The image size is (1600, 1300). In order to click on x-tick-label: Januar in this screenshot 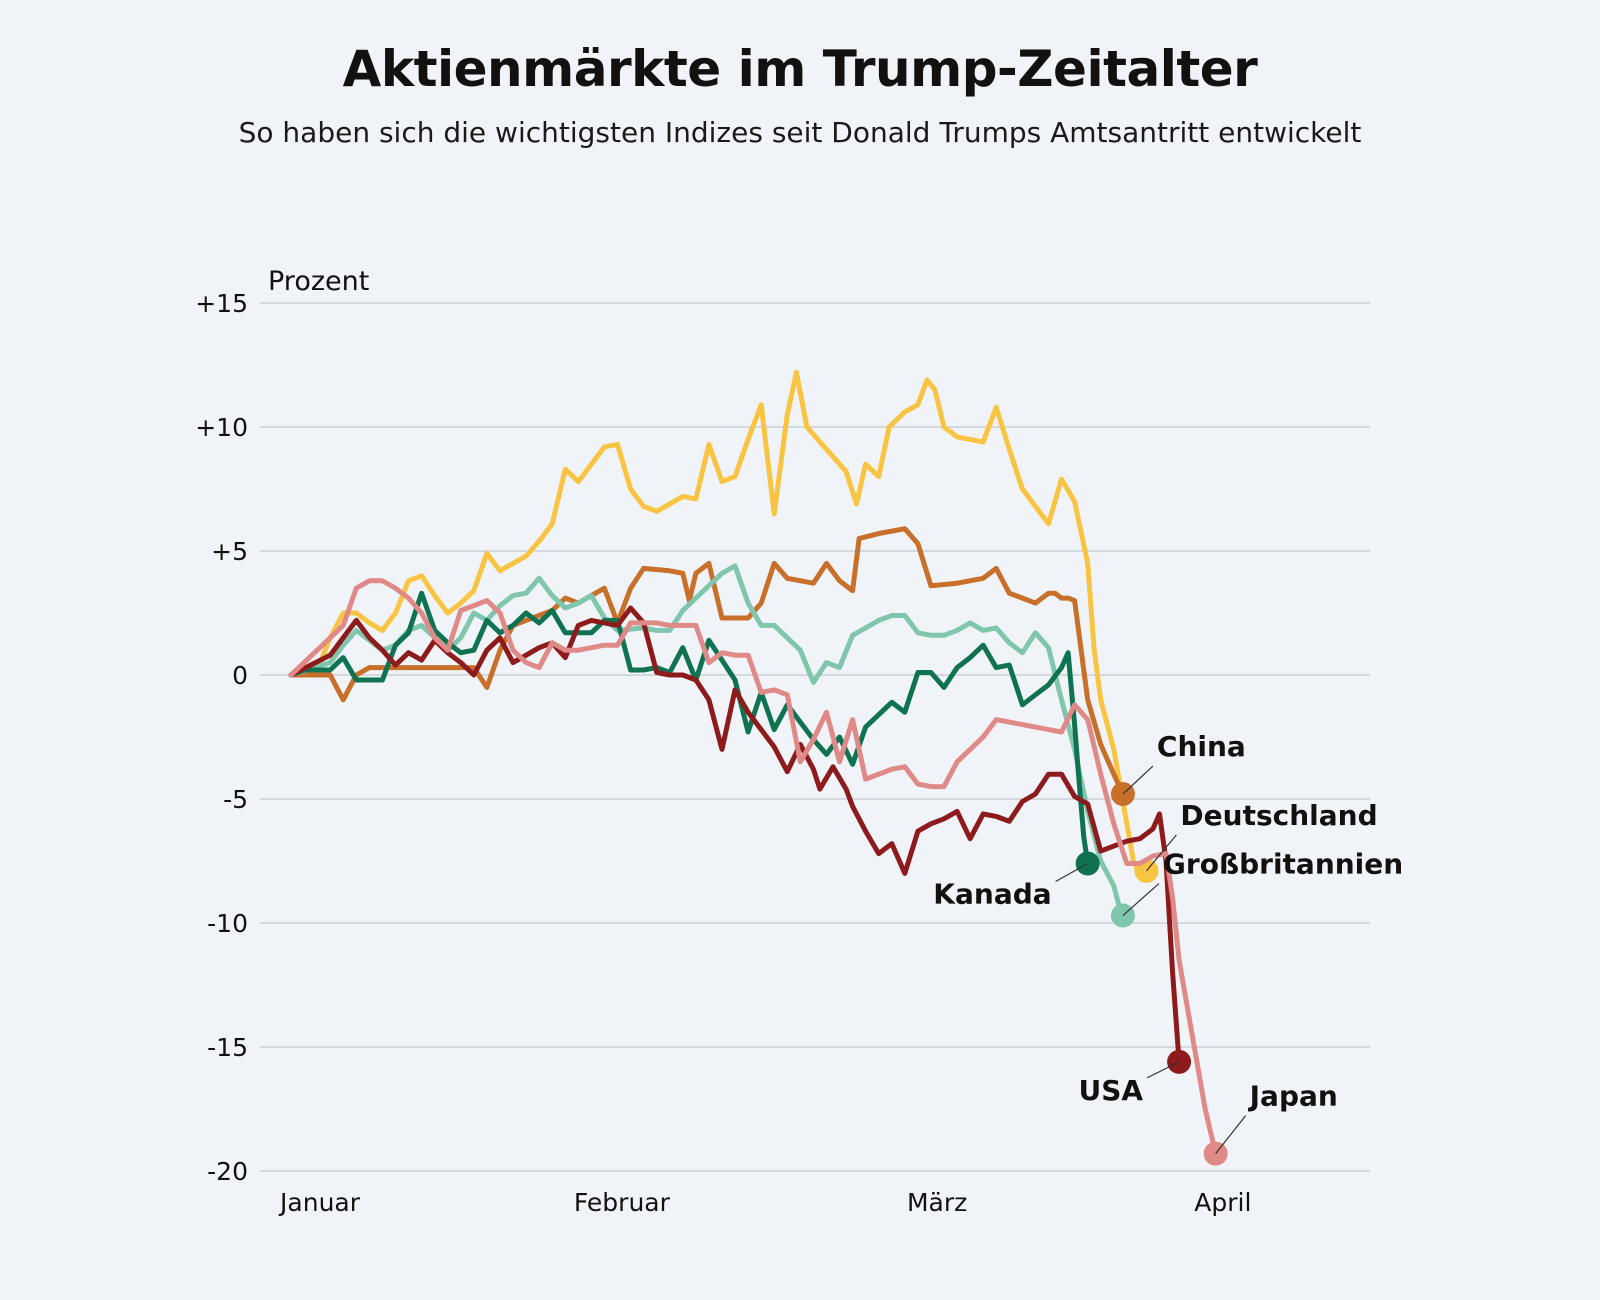, I will do `click(319, 1202)`.